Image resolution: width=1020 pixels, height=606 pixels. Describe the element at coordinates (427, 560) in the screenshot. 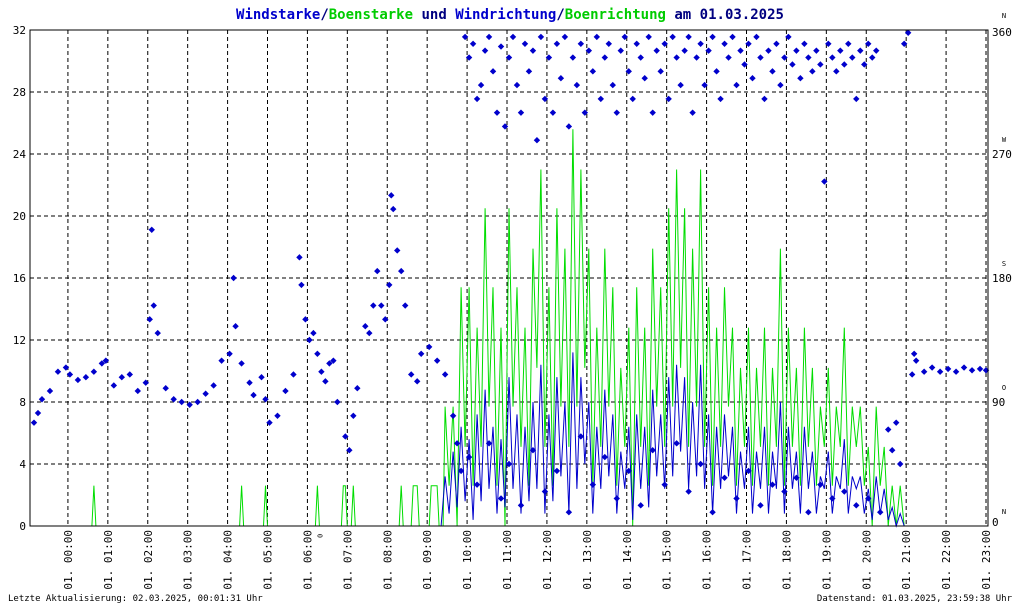

I see `x-tick-label: 01. 09:00` at that location.